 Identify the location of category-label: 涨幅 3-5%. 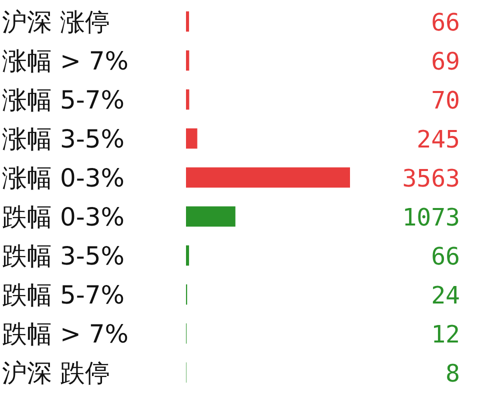
(63, 139).